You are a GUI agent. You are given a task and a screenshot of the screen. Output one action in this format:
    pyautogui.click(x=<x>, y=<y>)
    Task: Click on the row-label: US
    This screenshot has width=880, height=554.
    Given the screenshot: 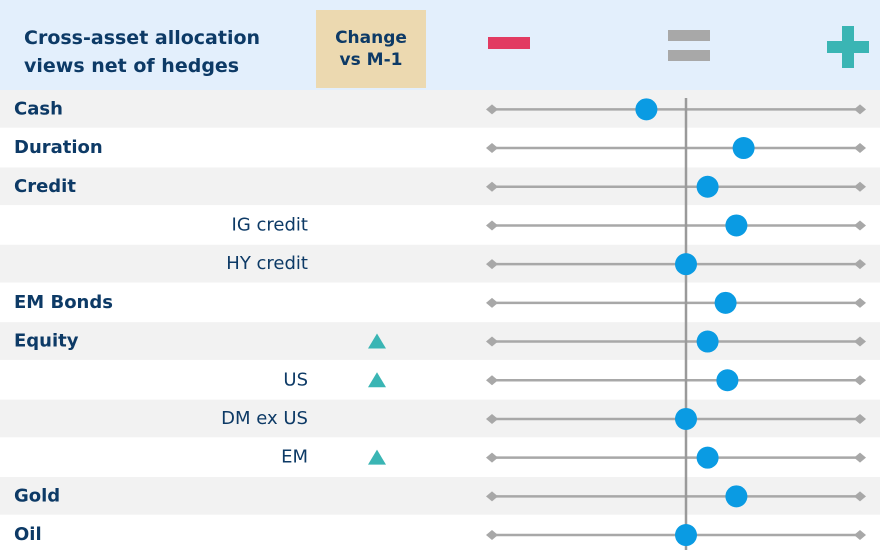 What is the action you would take?
    pyautogui.click(x=295, y=379)
    